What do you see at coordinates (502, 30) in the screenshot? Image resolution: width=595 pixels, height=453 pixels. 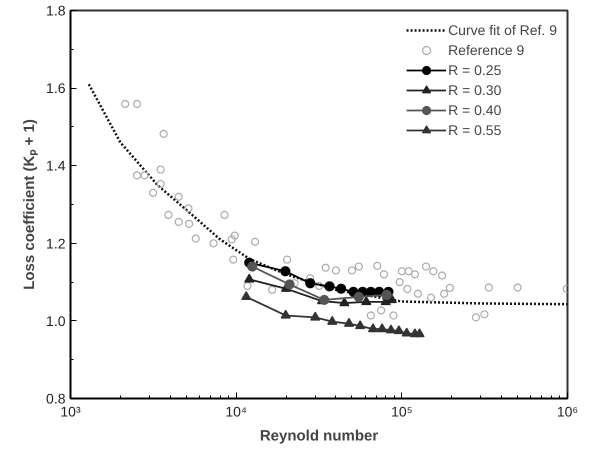 I see `legend-label: Curve fit of Ref. 9` at bounding box center [502, 30].